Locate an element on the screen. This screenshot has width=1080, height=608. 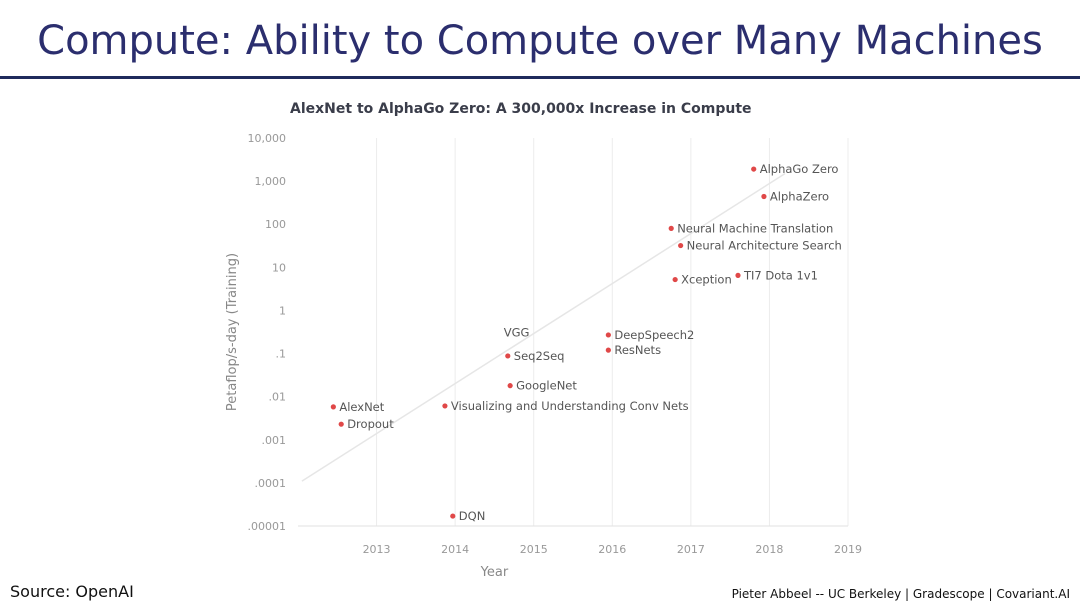
source-note: Source: OpenAI is located at coordinates (72, 591).